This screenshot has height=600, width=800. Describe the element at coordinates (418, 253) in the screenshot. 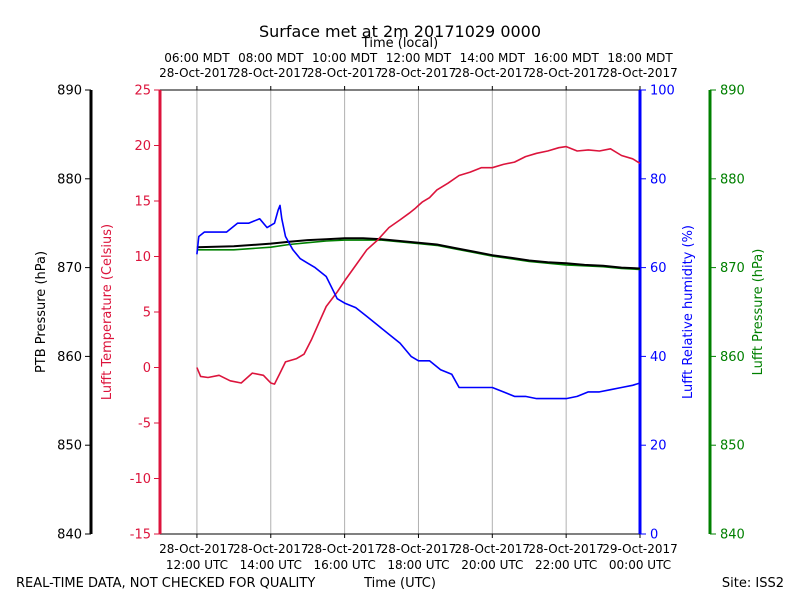

I see `series-ptb-pressure` at that location.